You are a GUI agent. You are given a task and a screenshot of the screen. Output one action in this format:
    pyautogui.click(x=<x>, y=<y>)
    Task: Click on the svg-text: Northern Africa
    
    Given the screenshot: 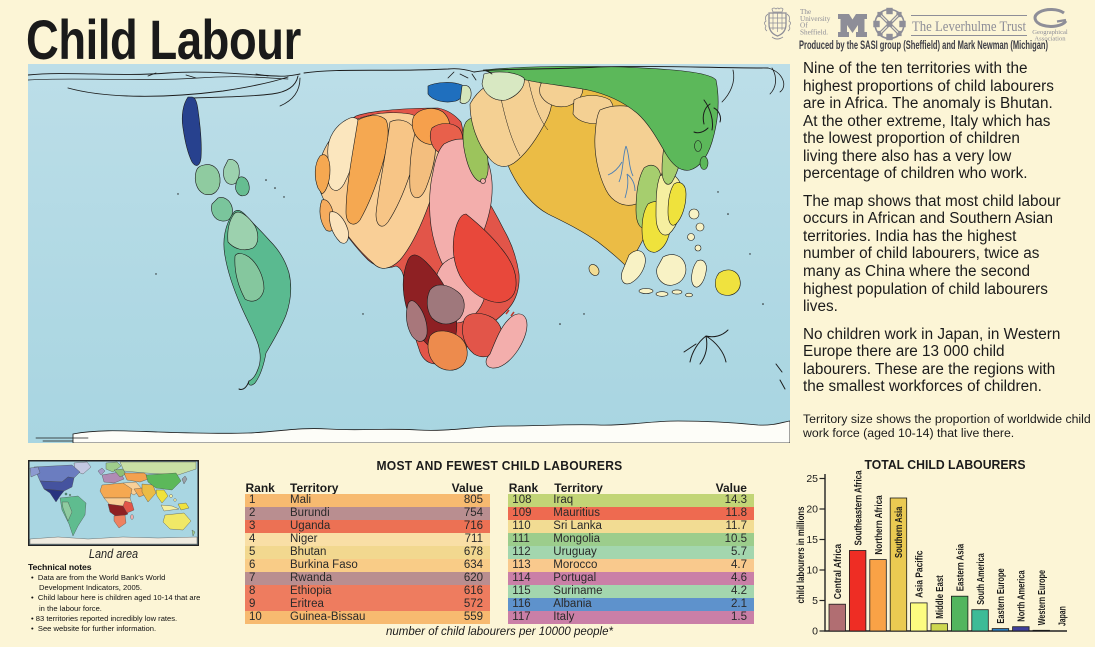 What is the action you would take?
    pyautogui.click(x=879, y=524)
    